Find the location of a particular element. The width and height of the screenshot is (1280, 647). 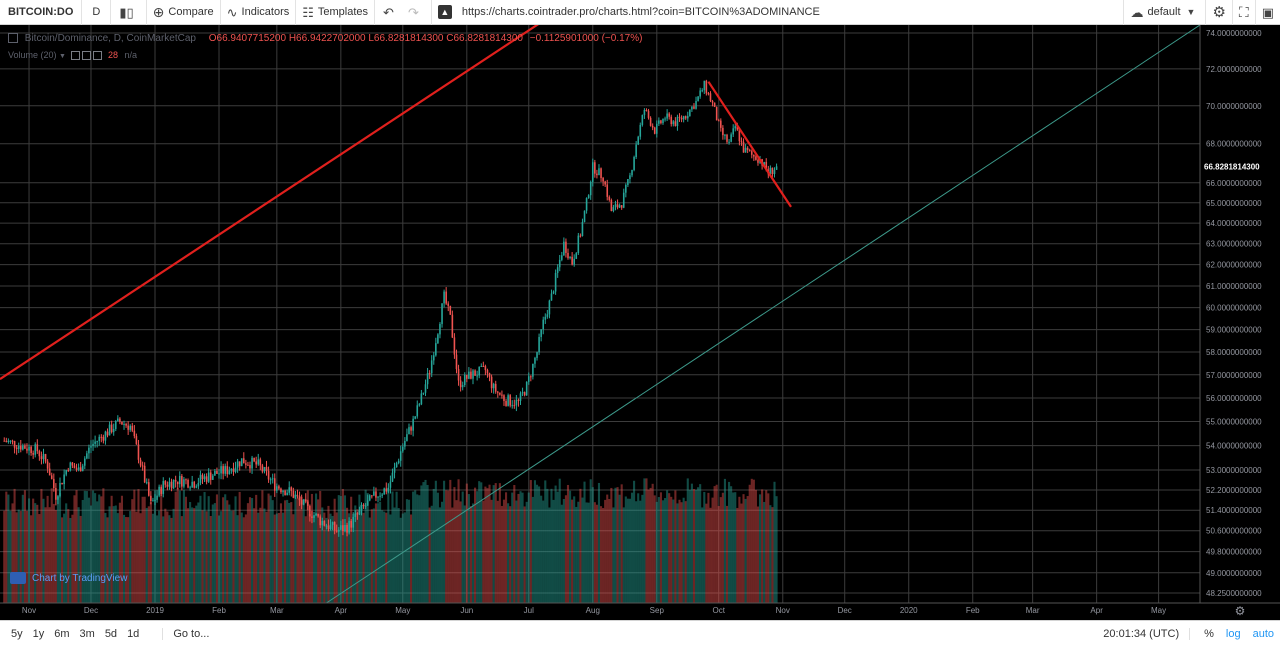

chart-style-button: ▮▯ is located at coordinates (129, 12).